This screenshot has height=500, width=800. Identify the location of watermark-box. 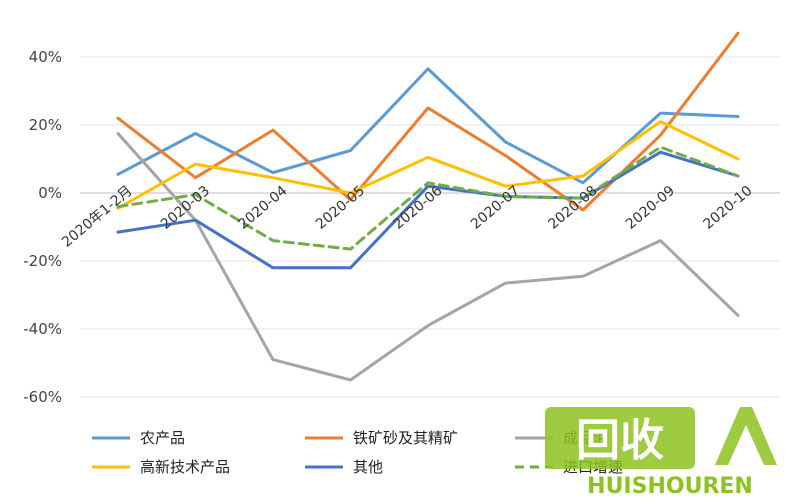
(620, 438).